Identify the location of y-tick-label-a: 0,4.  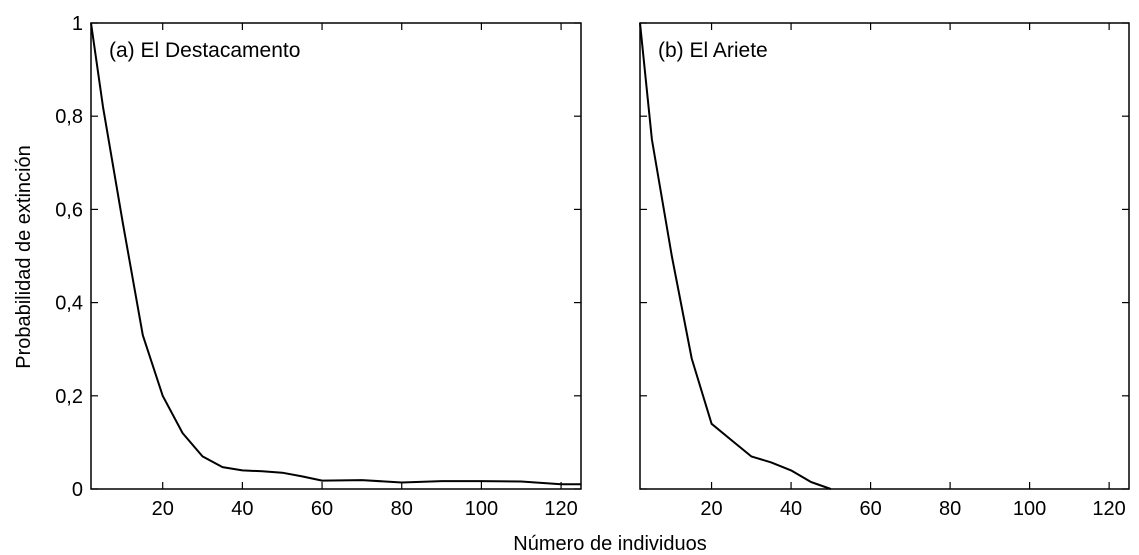
(69, 304).